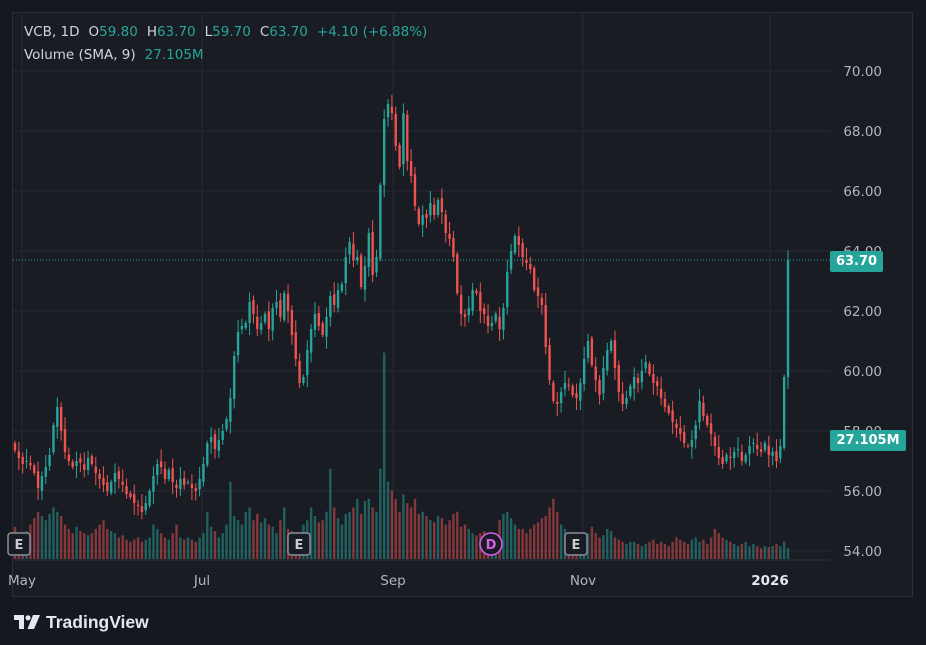  Describe the element at coordinates (862, 132) in the screenshot. I see `y-tick-label: 68.00` at that location.